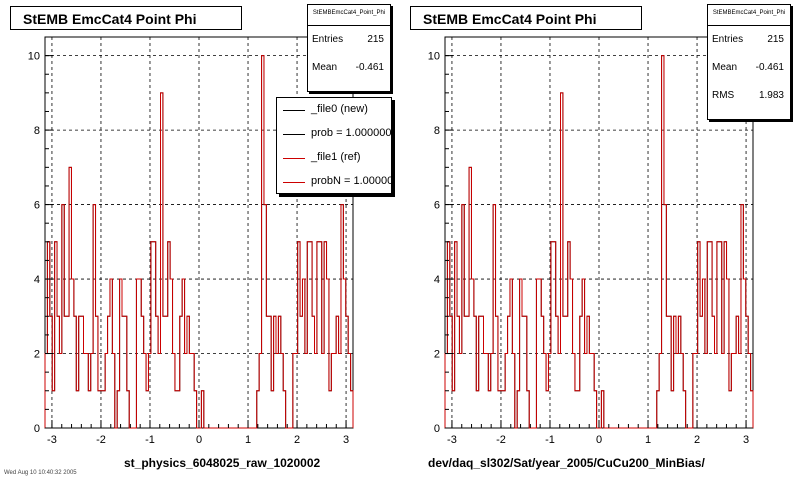  Describe the element at coordinates (771, 95) in the screenshot. I see `stats-rms-value: 1.983` at that location.